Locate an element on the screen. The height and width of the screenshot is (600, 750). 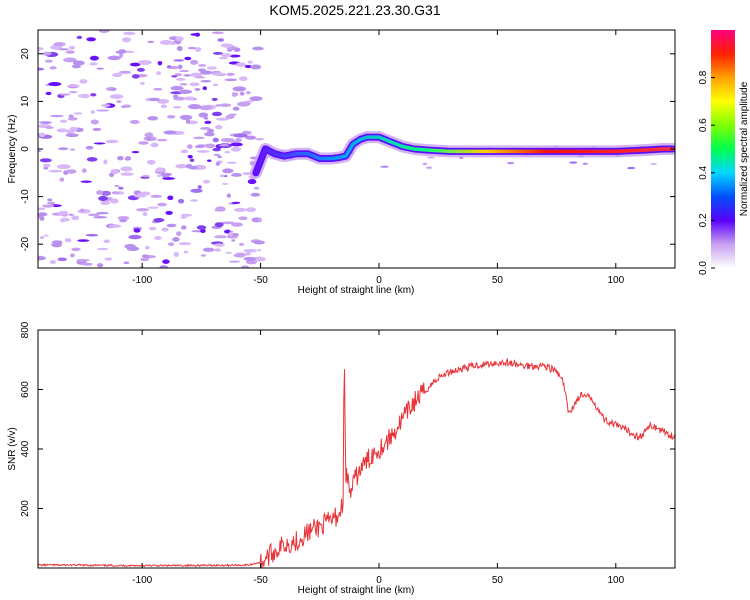
colorbar-tick-label: 0.8 is located at coordinates (703, 77).